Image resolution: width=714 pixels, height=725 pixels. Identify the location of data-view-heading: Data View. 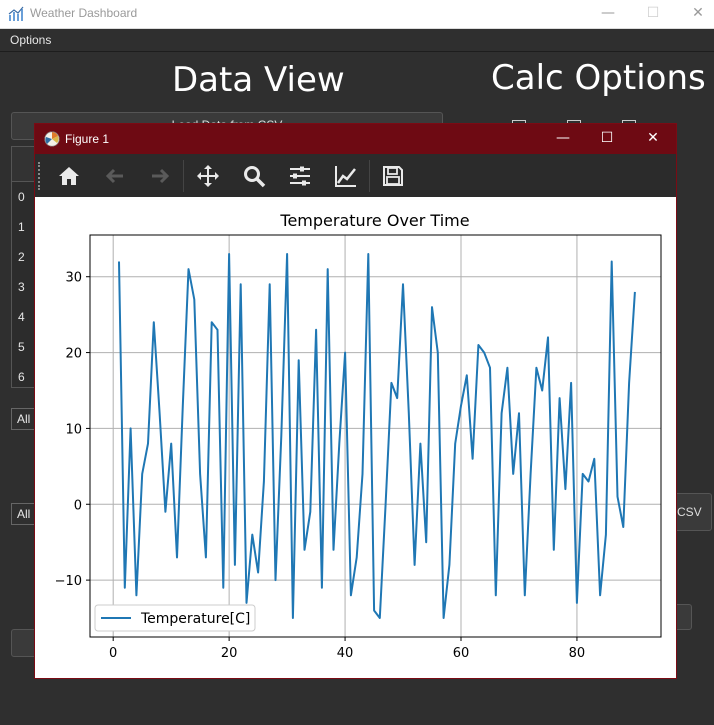
(258, 80).